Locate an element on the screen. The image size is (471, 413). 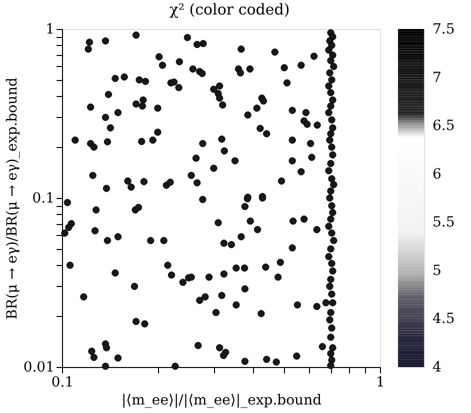
color-bar-label: 7 is located at coordinates (437, 78).